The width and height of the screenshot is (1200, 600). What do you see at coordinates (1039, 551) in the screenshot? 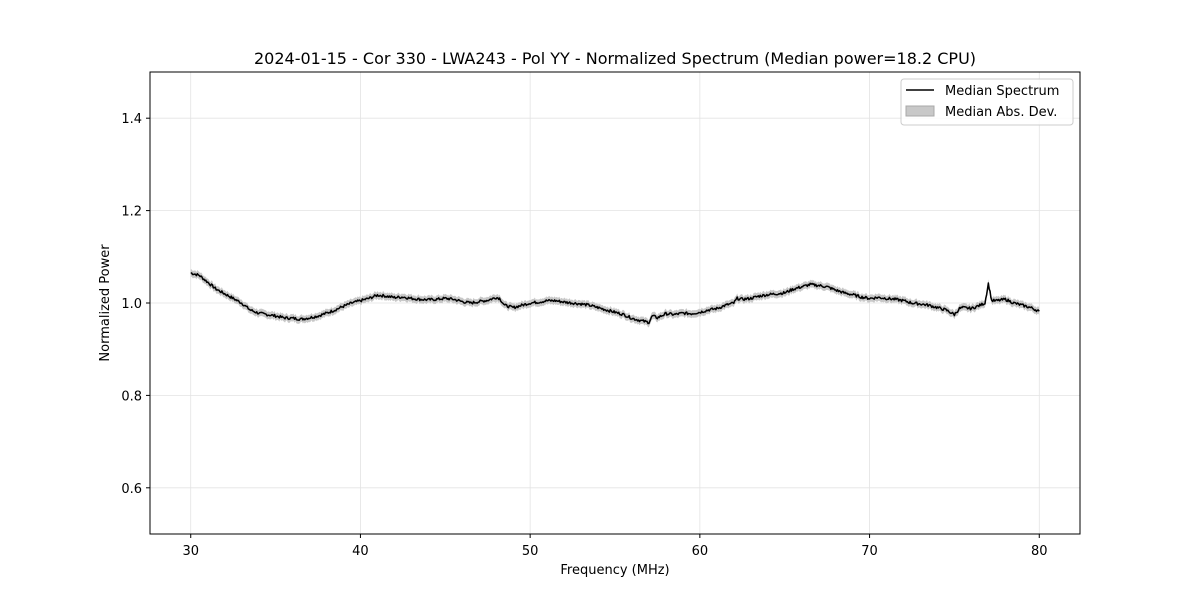
I see `x-tick-label: 80` at bounding box center [1039, 551].